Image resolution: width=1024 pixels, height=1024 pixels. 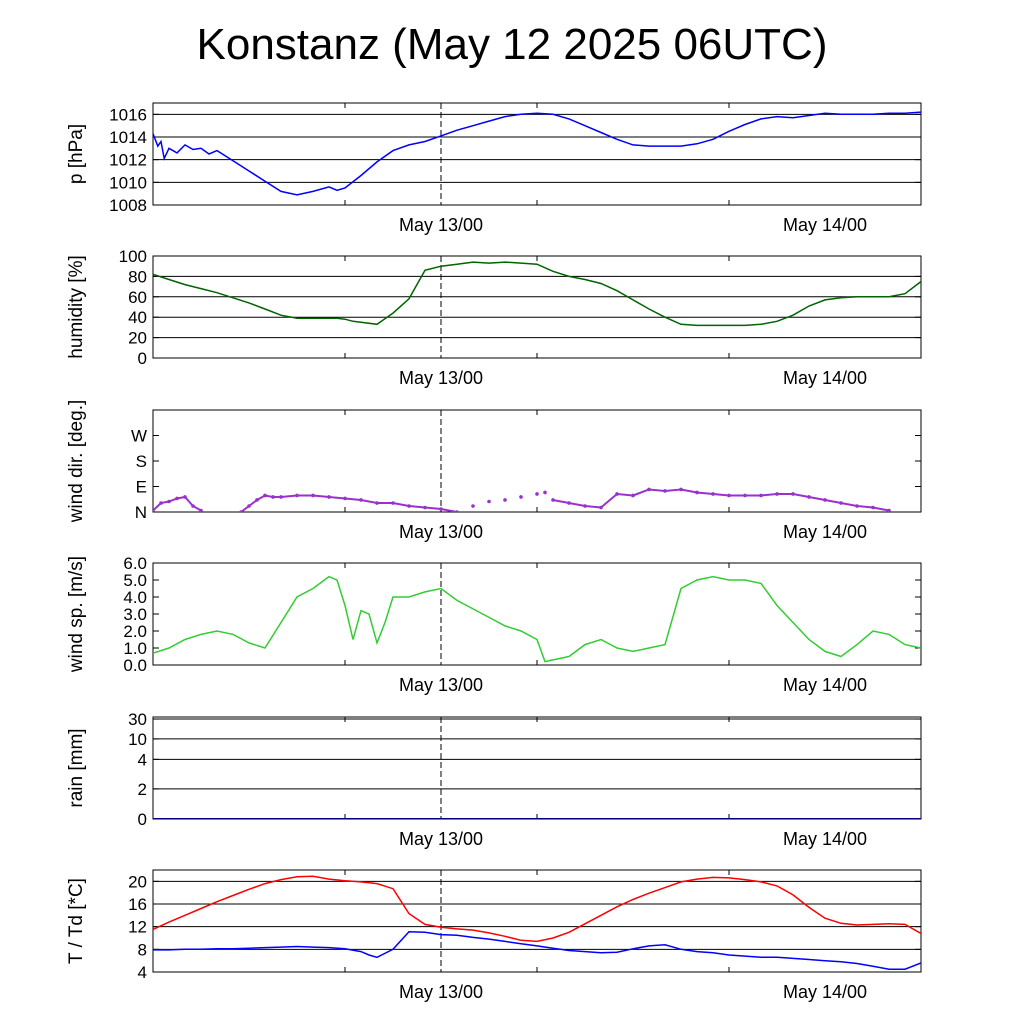 What do you see at coordinates (135, 614) in the screenshot?
I see `y-tick-label: 3.0` at bounding box center [135, 614].